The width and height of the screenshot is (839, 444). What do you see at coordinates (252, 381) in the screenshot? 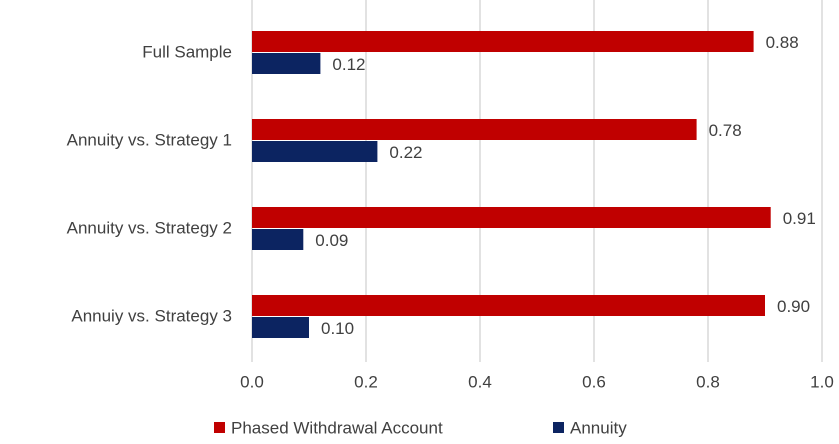
I see `x-tick-label: 0.0` at bounding box center [252, 381].